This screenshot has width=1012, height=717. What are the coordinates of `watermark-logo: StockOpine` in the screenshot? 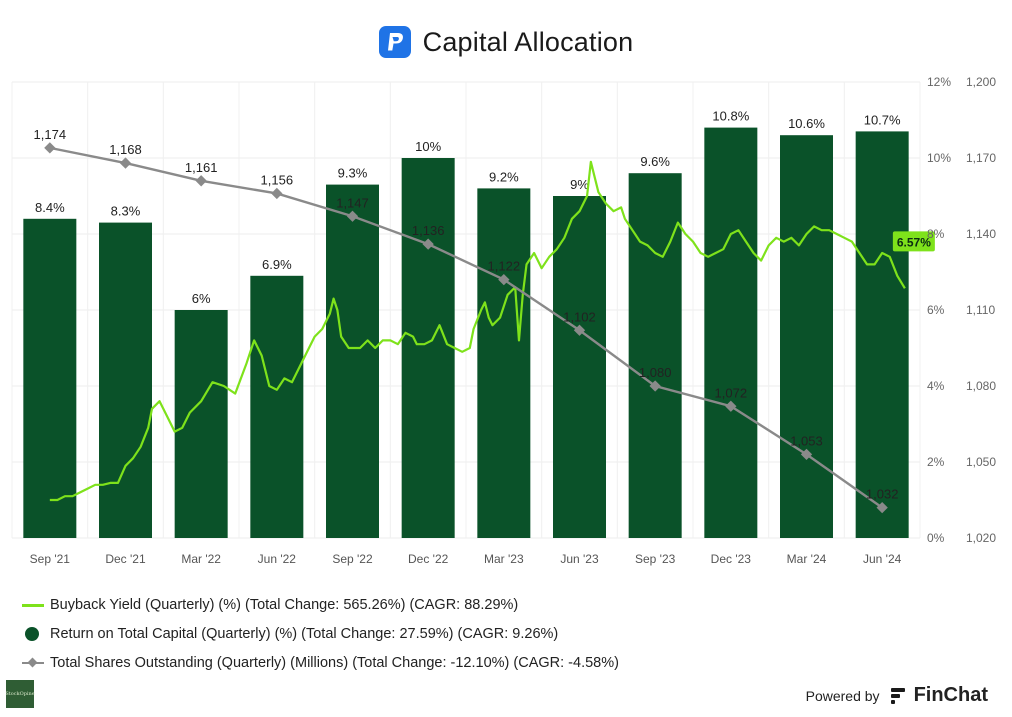 It's located at (20, 694).